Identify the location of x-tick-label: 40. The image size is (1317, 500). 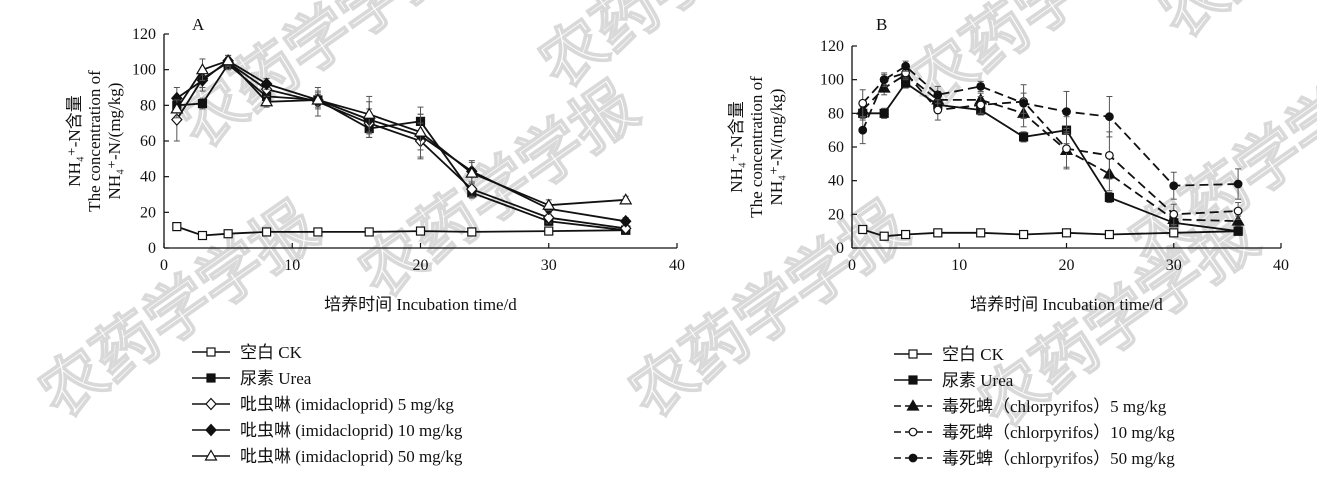
(677, 265).